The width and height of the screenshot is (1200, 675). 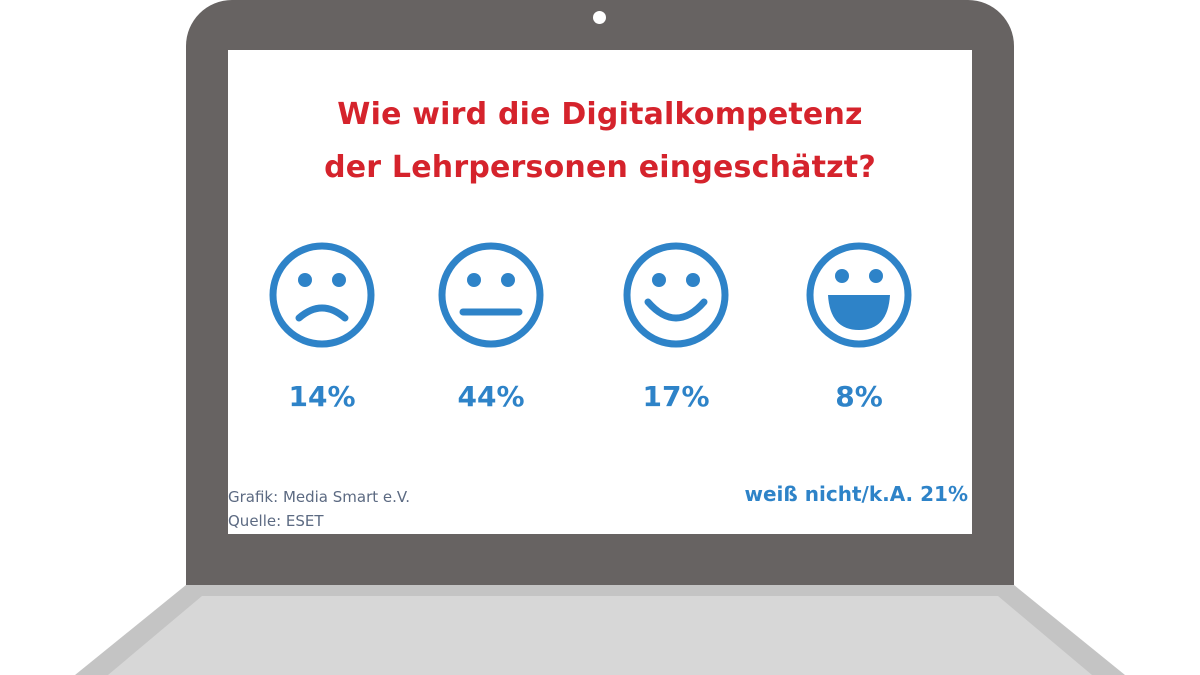 What do you see at coordinates (491, 396) in the screenshot?
I see `value-label-neutral: 44%` at bounding box center [491, 396].